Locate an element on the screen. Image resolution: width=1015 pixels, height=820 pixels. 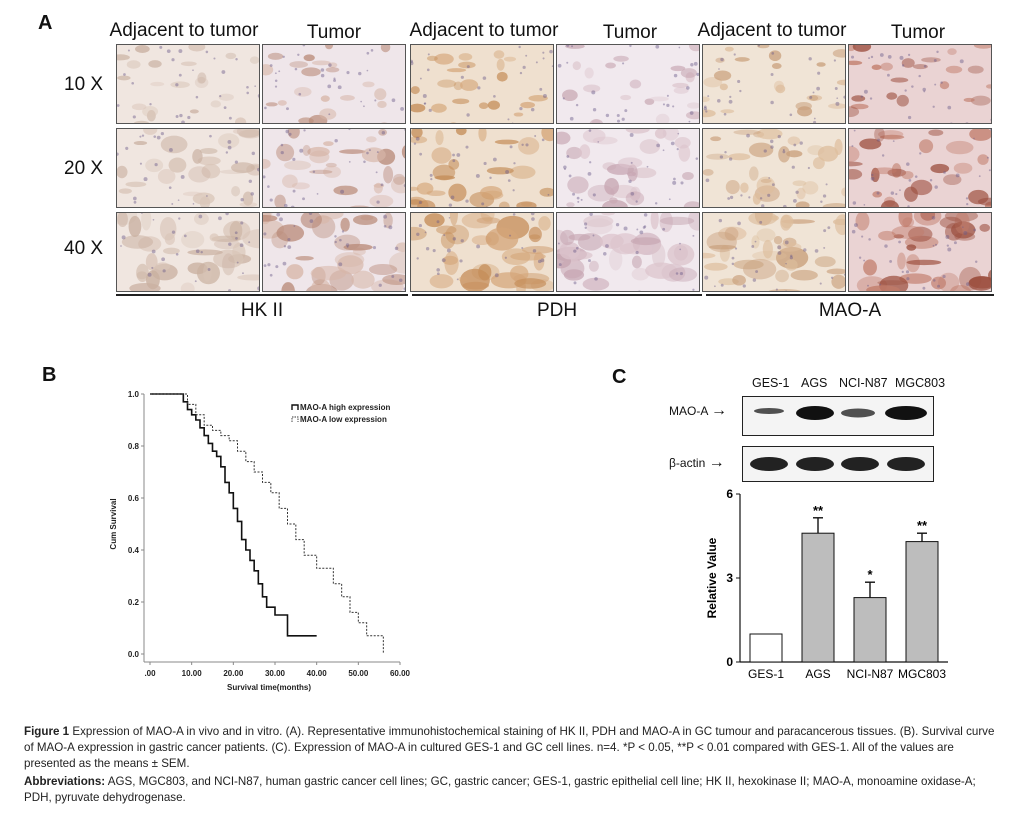
ihc-image-pdh-tumor-40x is located at coordinates (628, 252).